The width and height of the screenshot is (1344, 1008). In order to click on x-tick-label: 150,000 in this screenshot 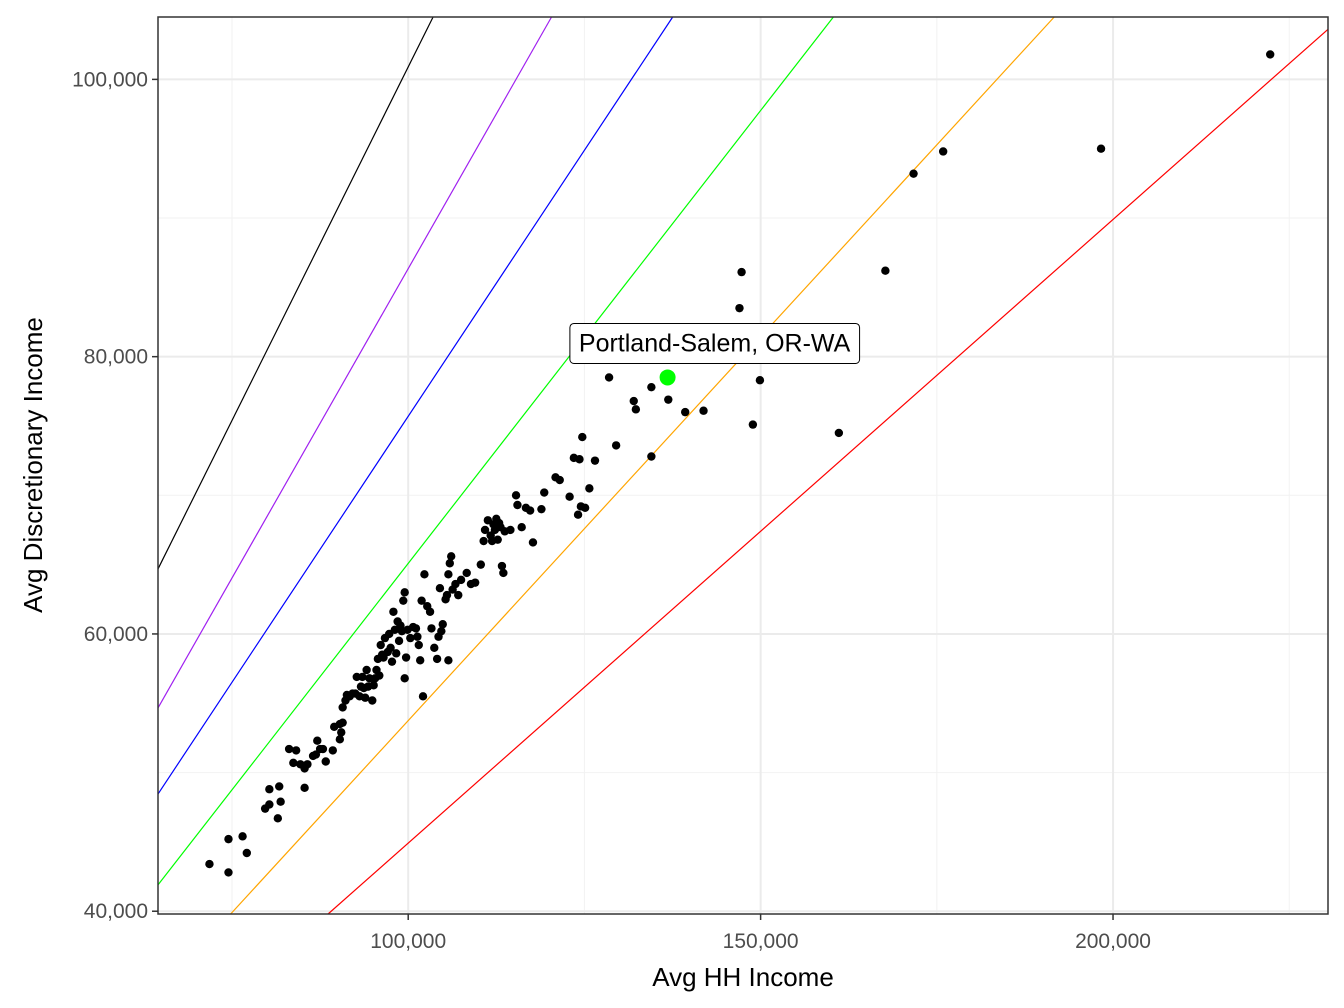, I will do `click(761, 941)`.